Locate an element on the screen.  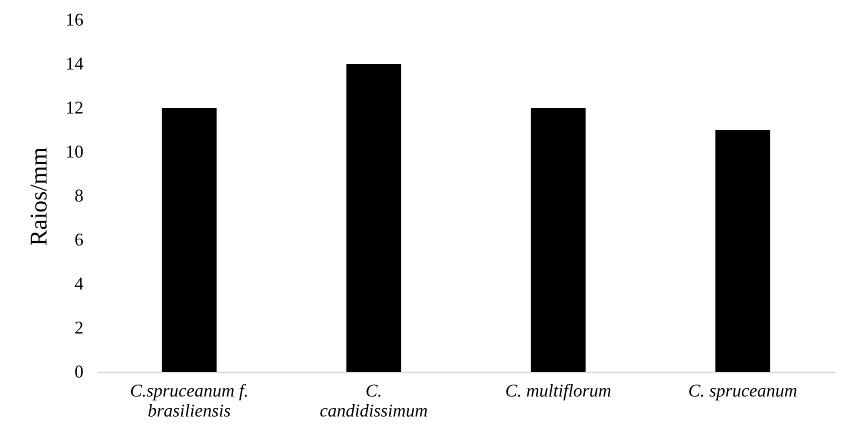
x-tick-label: C. multiflorum is located at coordinates (558, 390).